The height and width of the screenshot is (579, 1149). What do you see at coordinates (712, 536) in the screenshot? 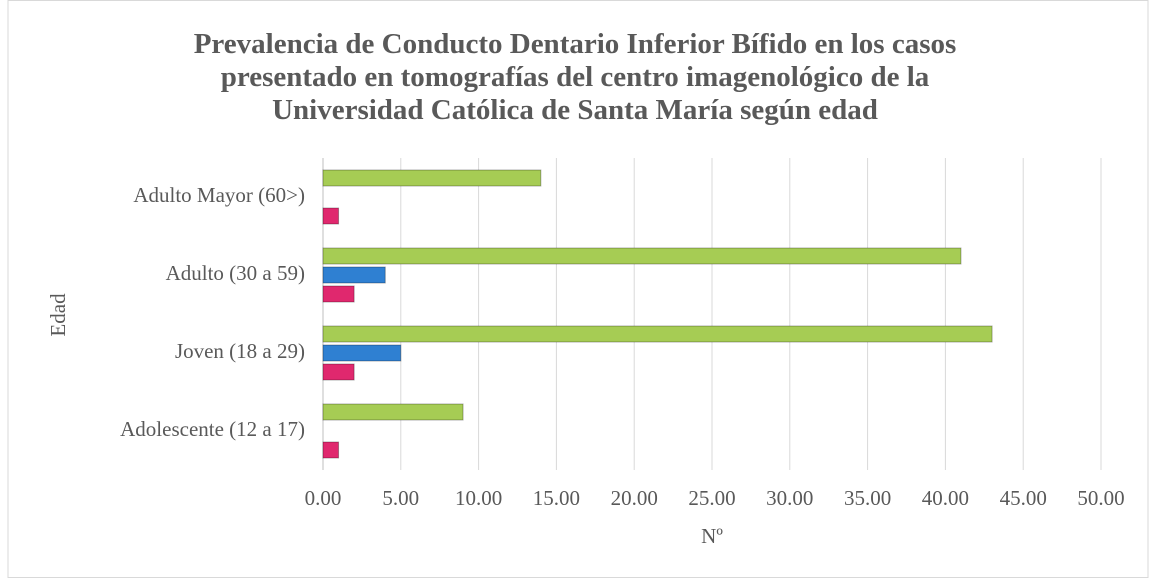
I see `x-axis-label: Nº` at bounding box center [712, 536].